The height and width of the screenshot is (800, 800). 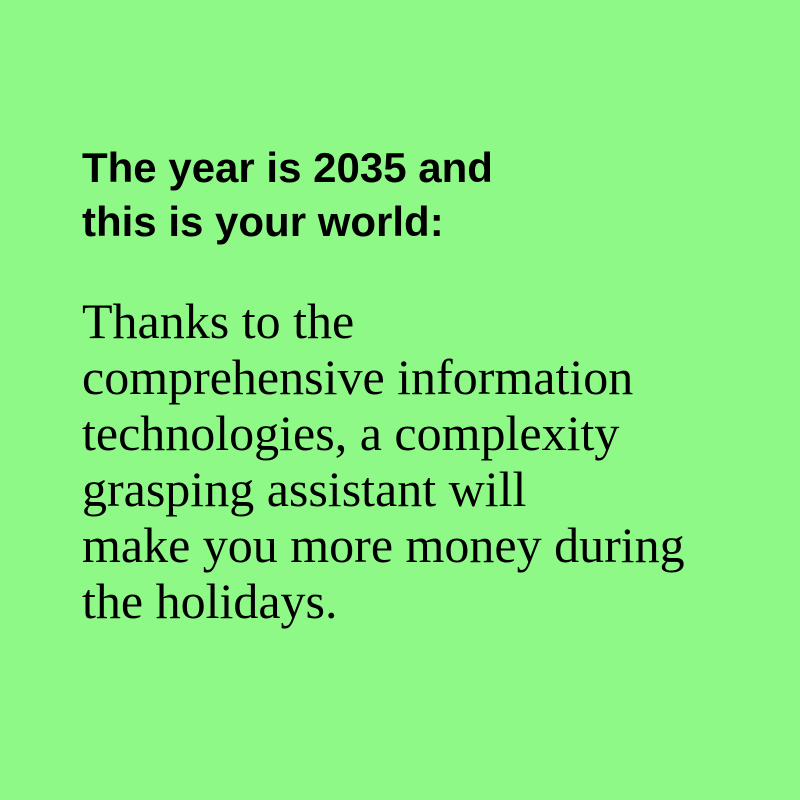 What do you see at coordinates (351, 433) in the screenshot?
I see `body-line: technologies, a complexity` at bounding box center [351, 433].